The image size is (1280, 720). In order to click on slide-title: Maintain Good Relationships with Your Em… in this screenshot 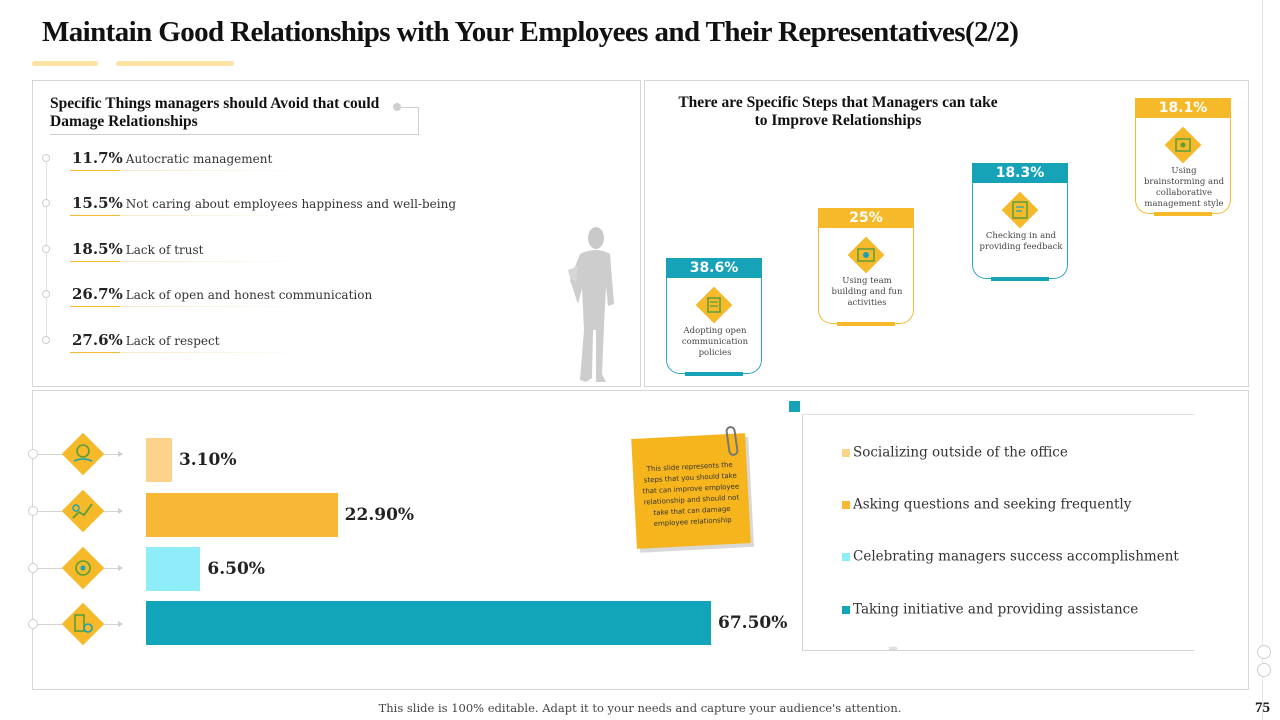, I will do `click(530, 32)`.